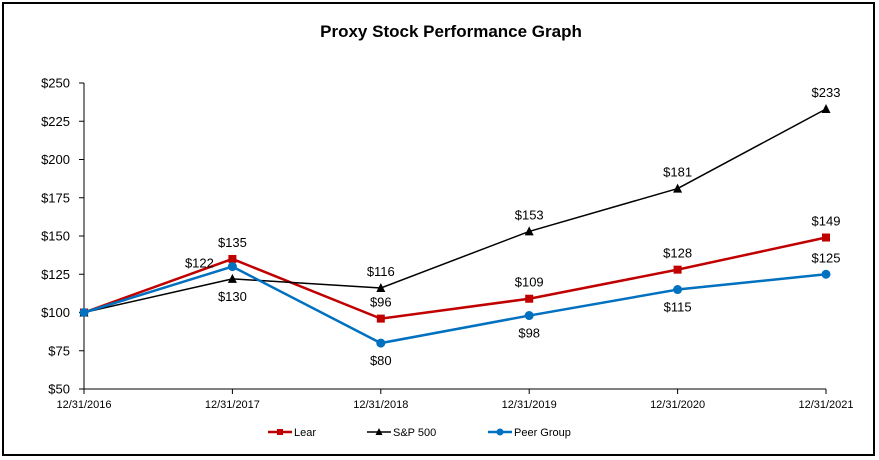 The height and width of the screenshot is (460, 879). Describe the element at coordinates (280, 432) in the screenshot. I see `legend-marker-lear` at that location.